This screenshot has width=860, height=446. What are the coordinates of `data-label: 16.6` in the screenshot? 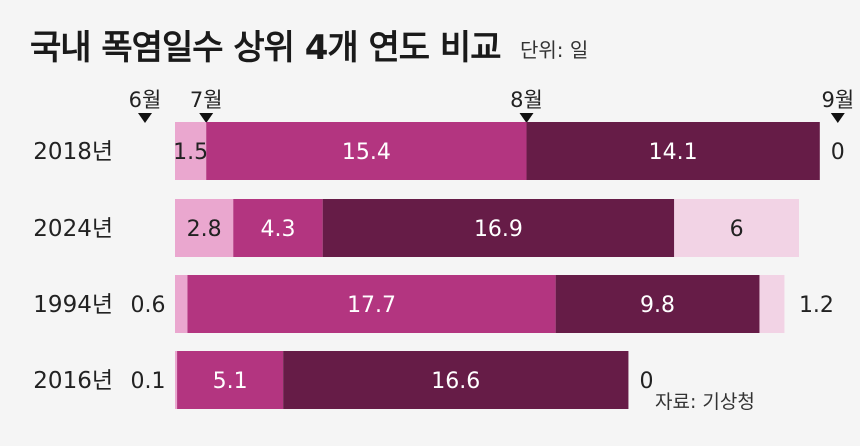 It's located at (455, 381).